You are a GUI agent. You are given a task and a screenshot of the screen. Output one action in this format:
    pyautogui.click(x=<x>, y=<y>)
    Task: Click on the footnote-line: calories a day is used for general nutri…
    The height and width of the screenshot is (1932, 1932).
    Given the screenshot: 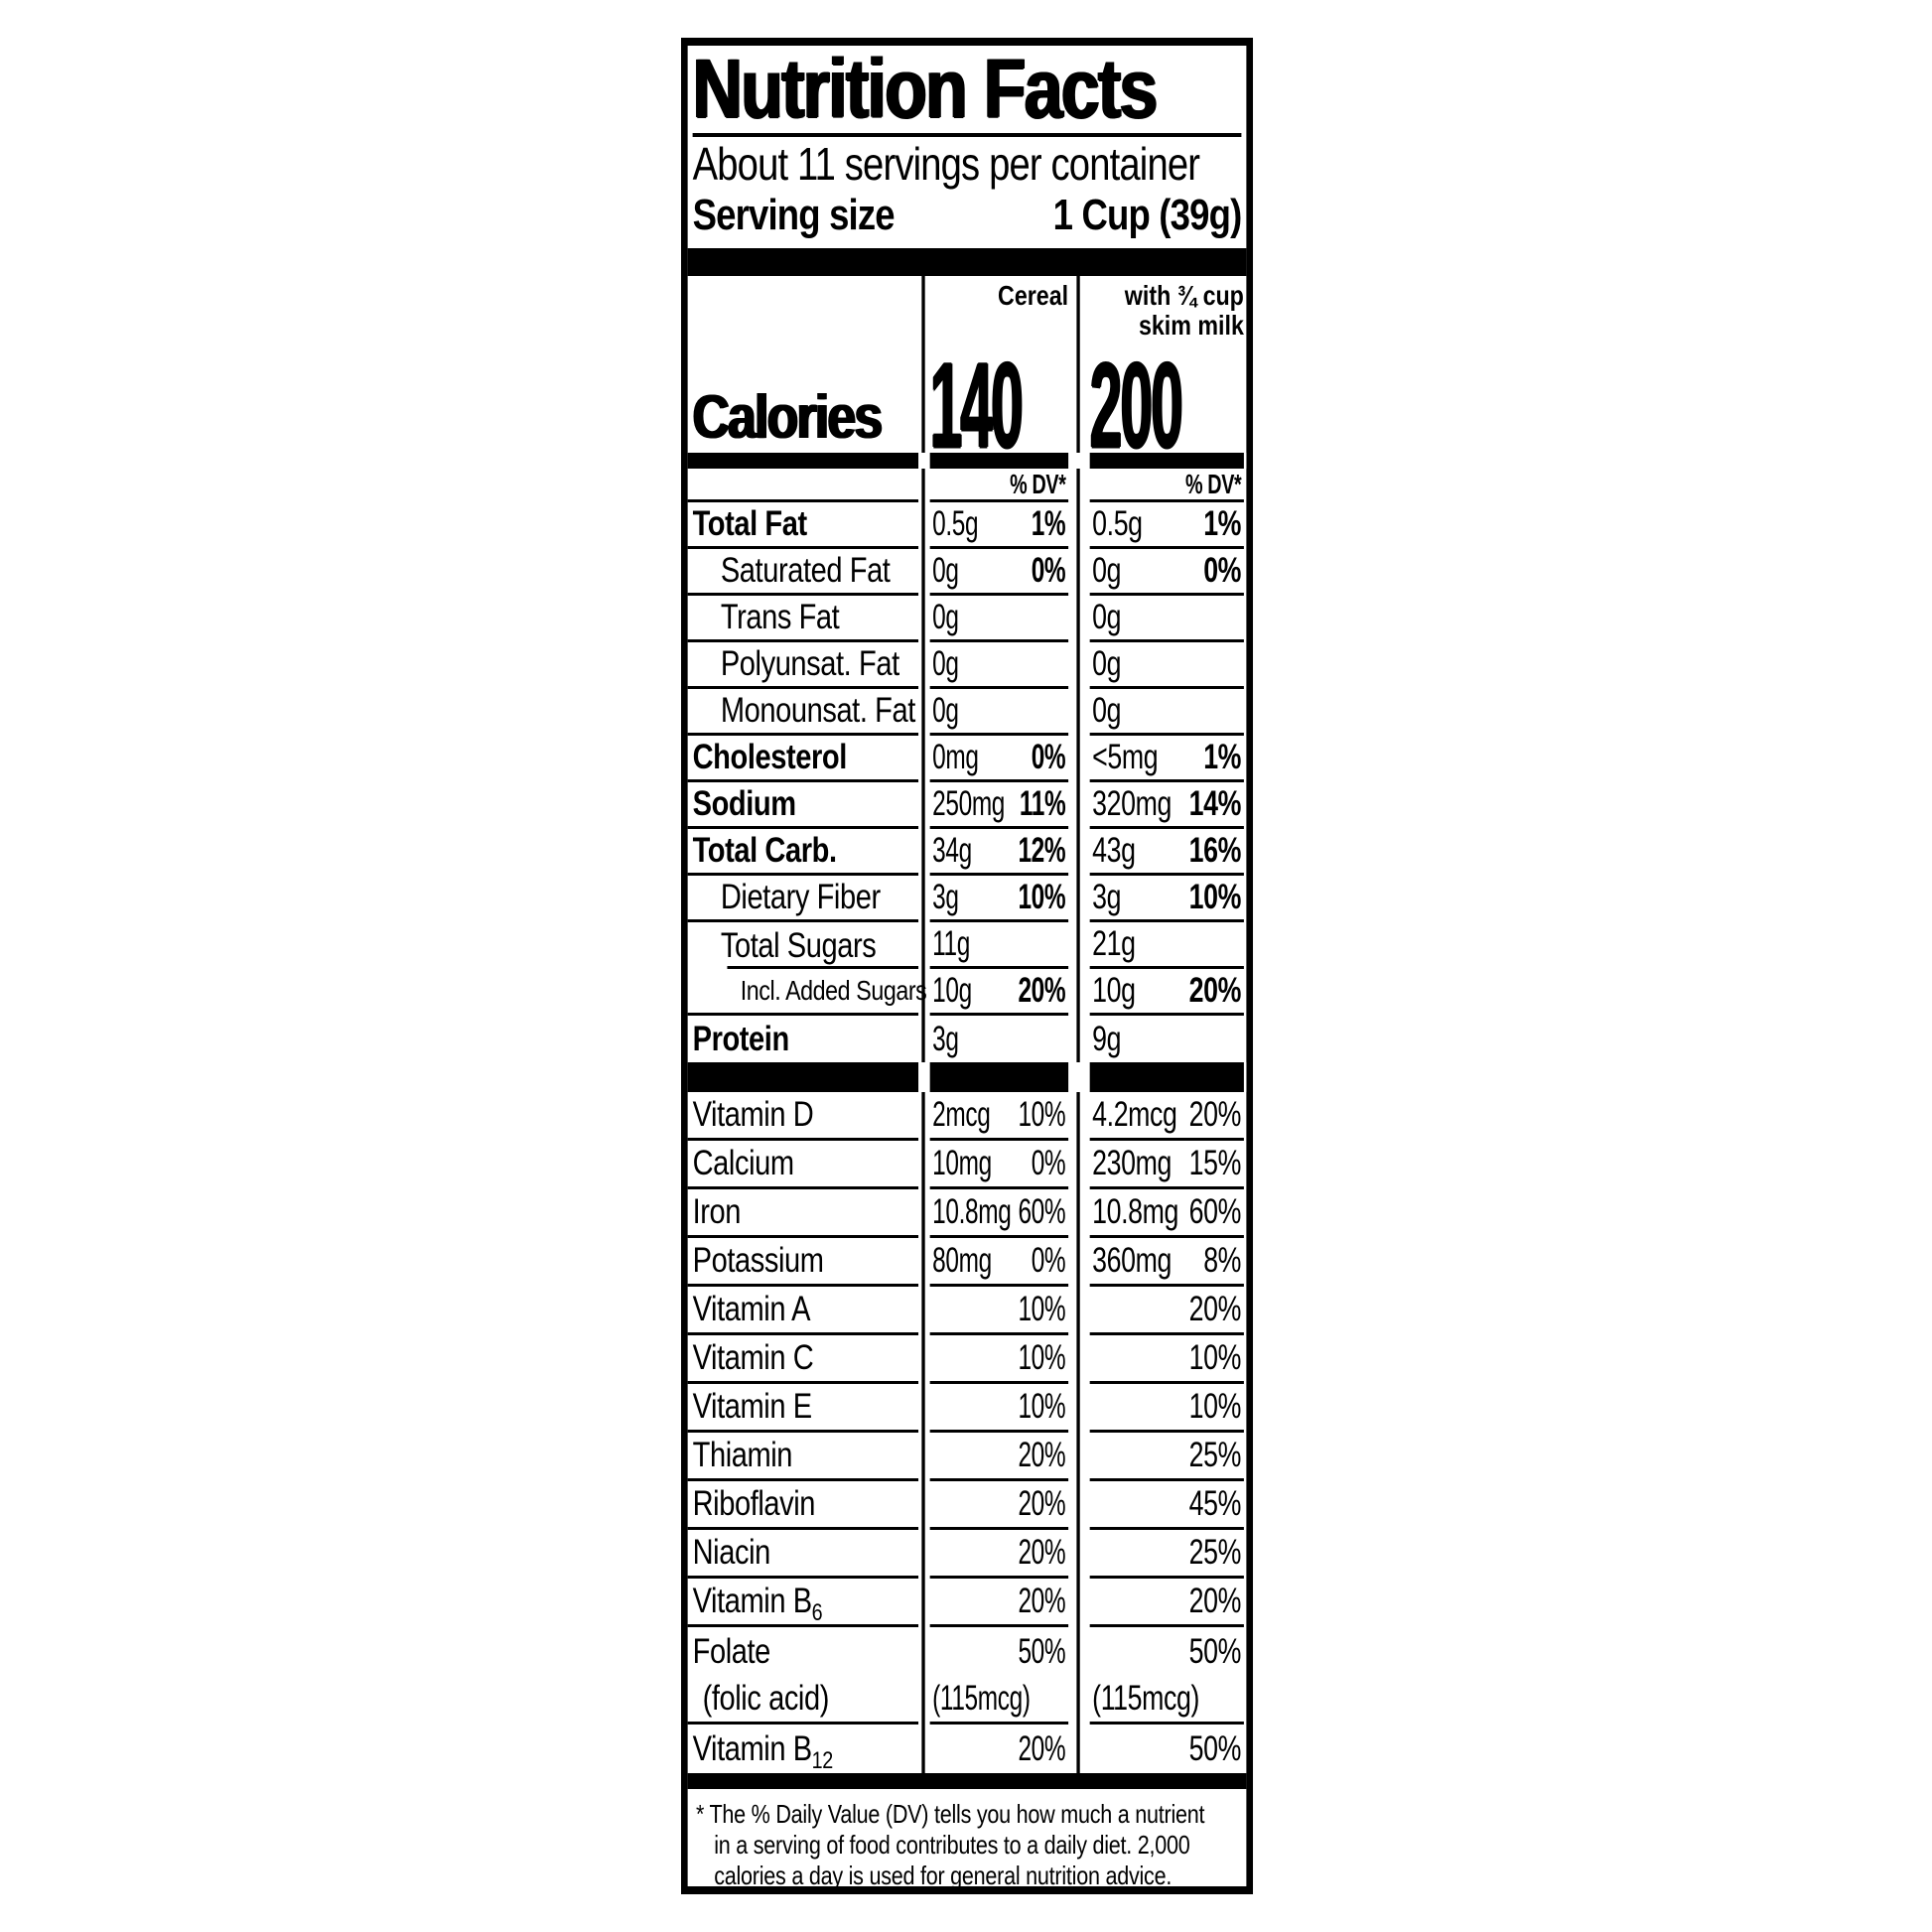 What is the action you would take?
    pyautogui.click(x=943, y=1876)
    